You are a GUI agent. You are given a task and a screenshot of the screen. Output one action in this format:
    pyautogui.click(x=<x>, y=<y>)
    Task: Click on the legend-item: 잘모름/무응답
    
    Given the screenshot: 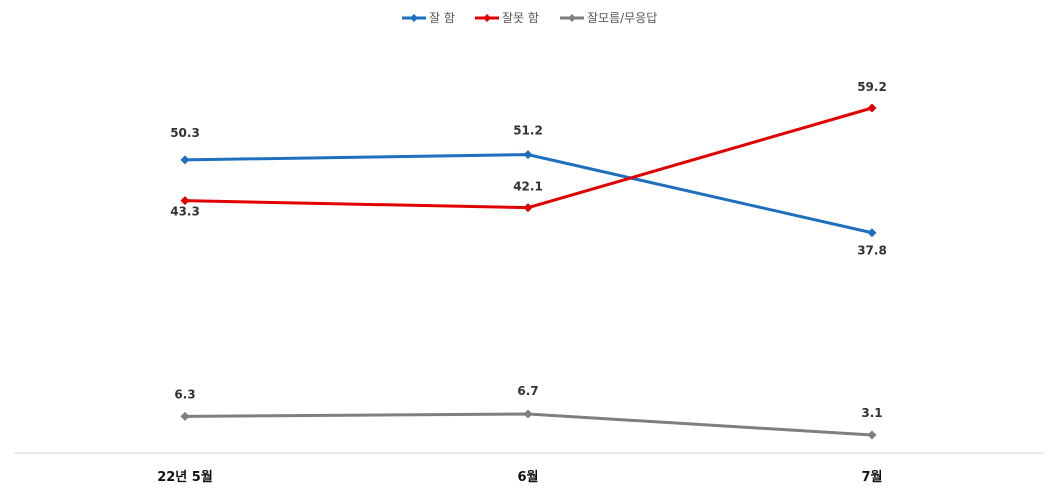 What is the action you would take?
    pyautogui.click(x=608, y=18)
    